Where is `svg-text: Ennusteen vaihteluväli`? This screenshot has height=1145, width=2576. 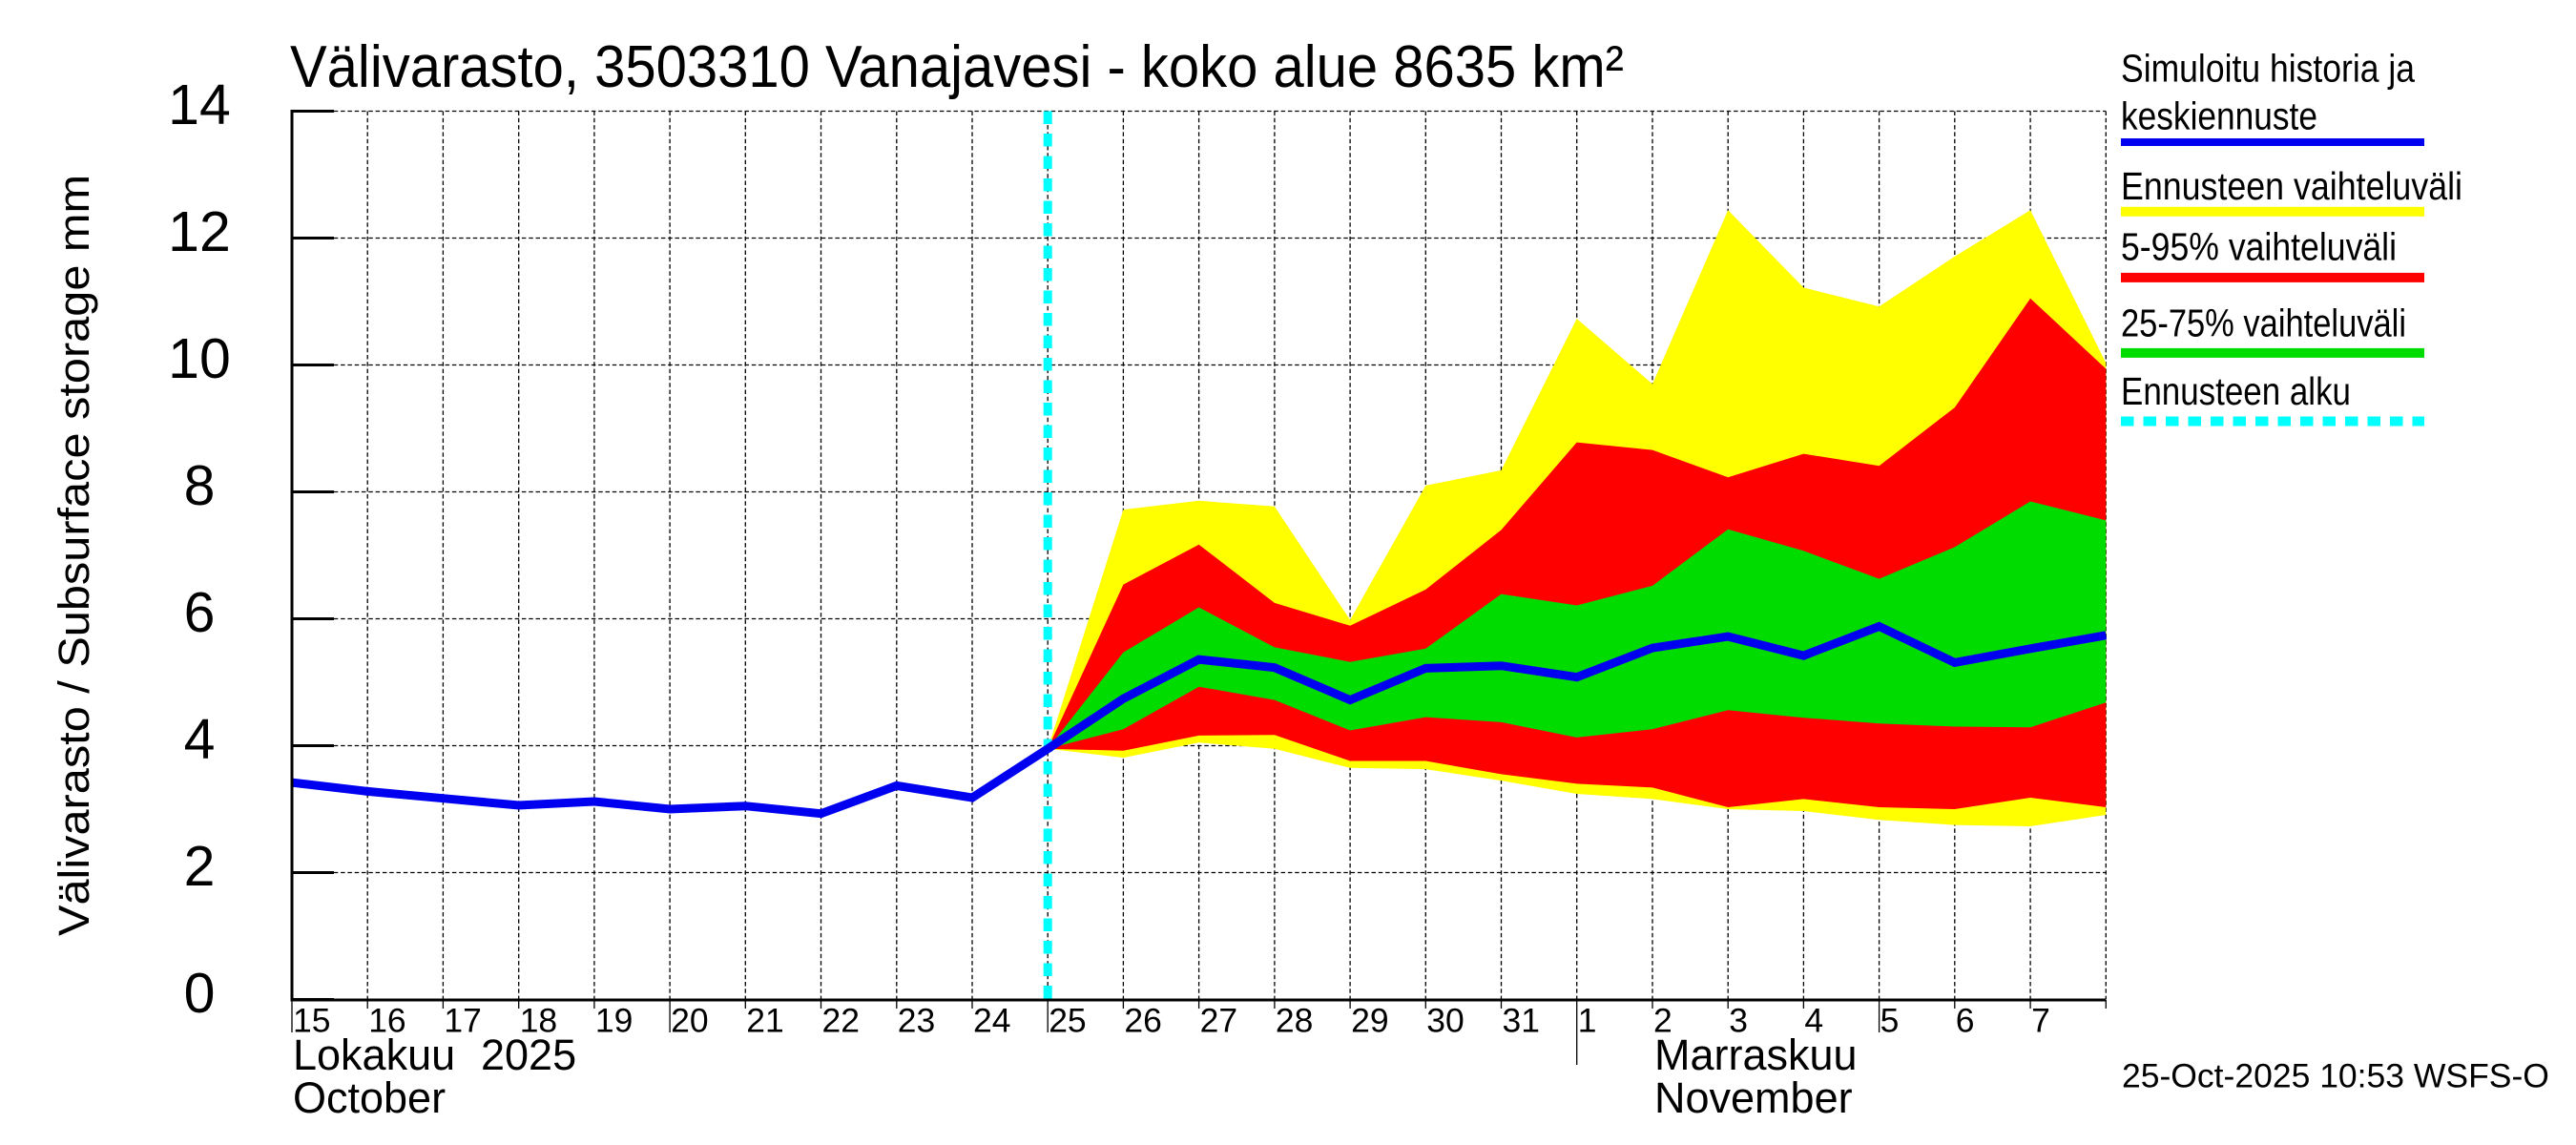 svg-text: Ennusteen vaihteluväli is located at coordinates (2291, 186).